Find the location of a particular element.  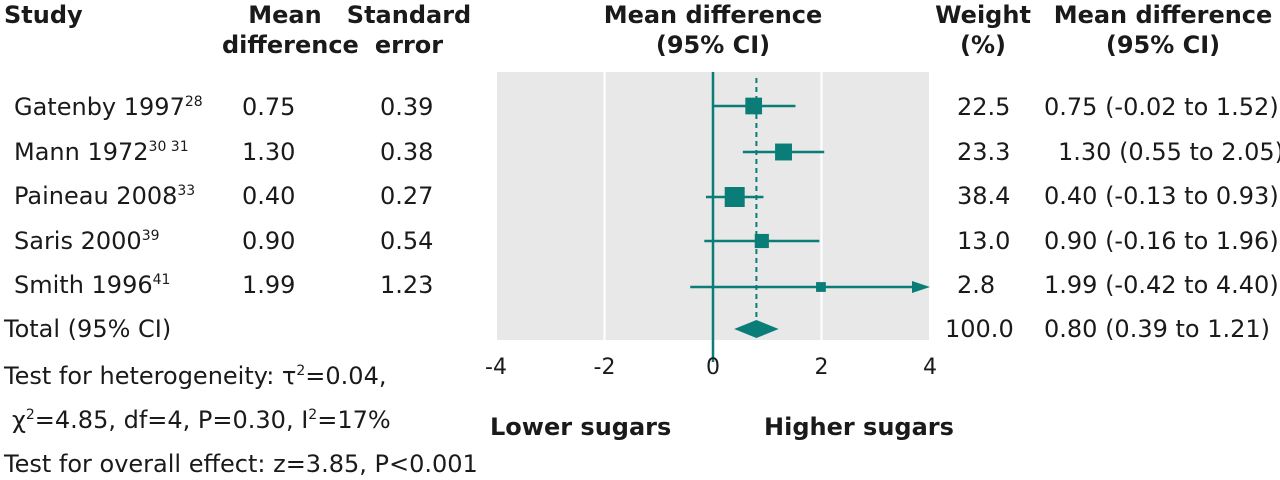

weight-header: Weight (%) is located at coordinates (983, 30).